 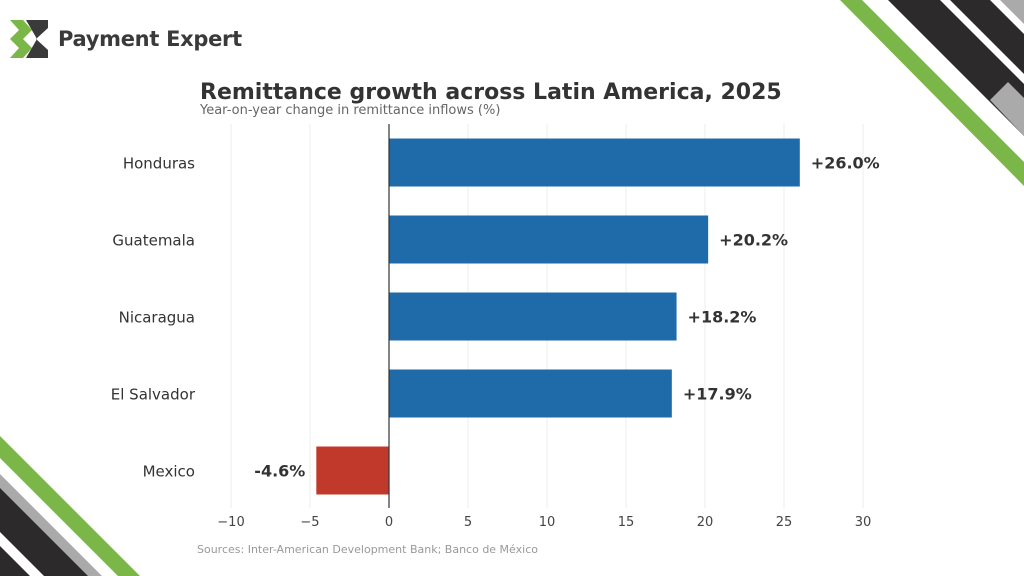 I want to click on brand-logo: Payment Expert, so click(x=126, y=39).